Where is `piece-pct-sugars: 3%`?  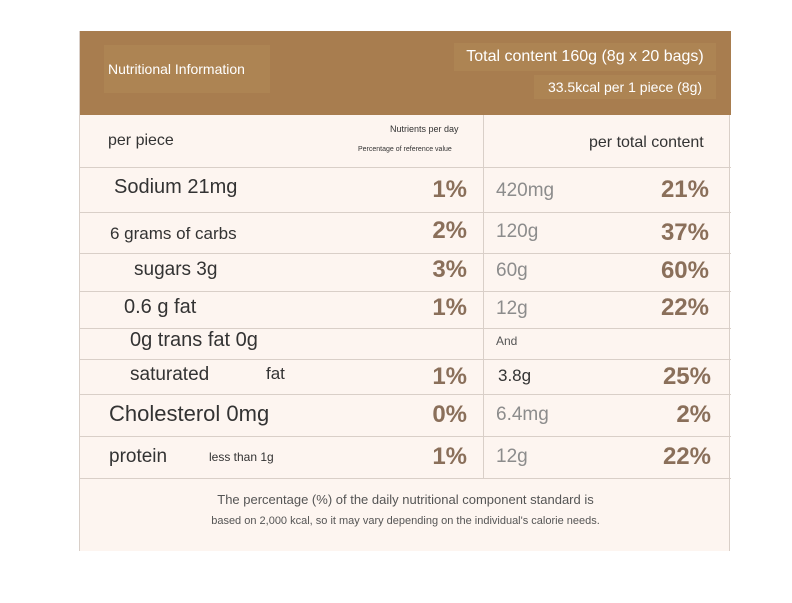 piece-pct-sugars: 3% is located at coordinates (449, 269).